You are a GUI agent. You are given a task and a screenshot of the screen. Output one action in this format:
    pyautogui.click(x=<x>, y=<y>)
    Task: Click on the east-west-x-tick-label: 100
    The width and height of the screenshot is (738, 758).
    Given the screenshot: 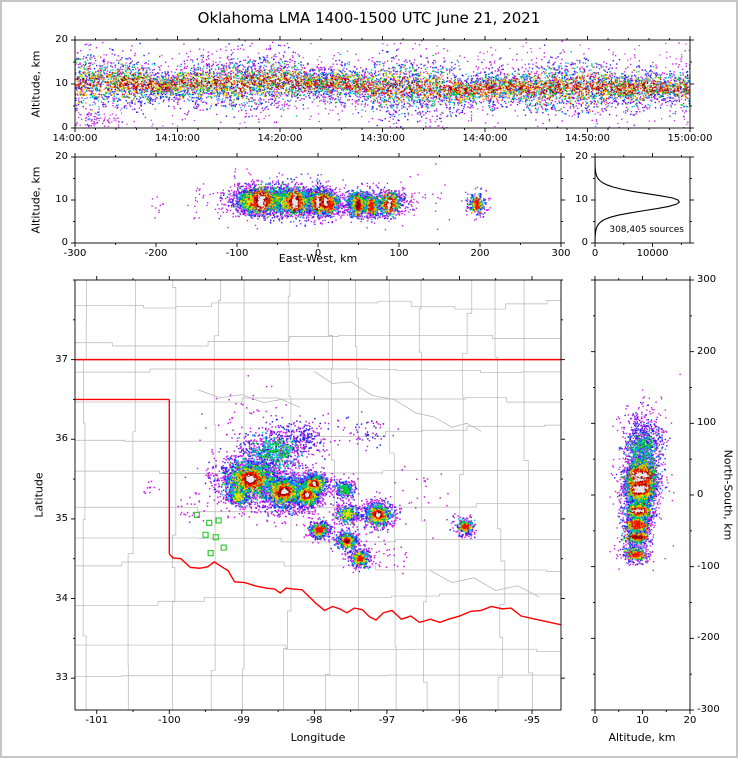 What is the action you would take?
    pyautogui.click(x=399, y=253)
    